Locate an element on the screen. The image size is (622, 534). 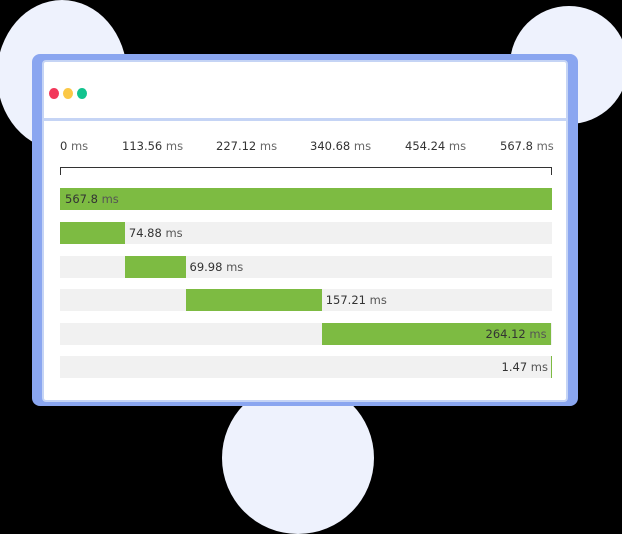
timeline-row: 1.47 ms is located at coordinates (306, 367).